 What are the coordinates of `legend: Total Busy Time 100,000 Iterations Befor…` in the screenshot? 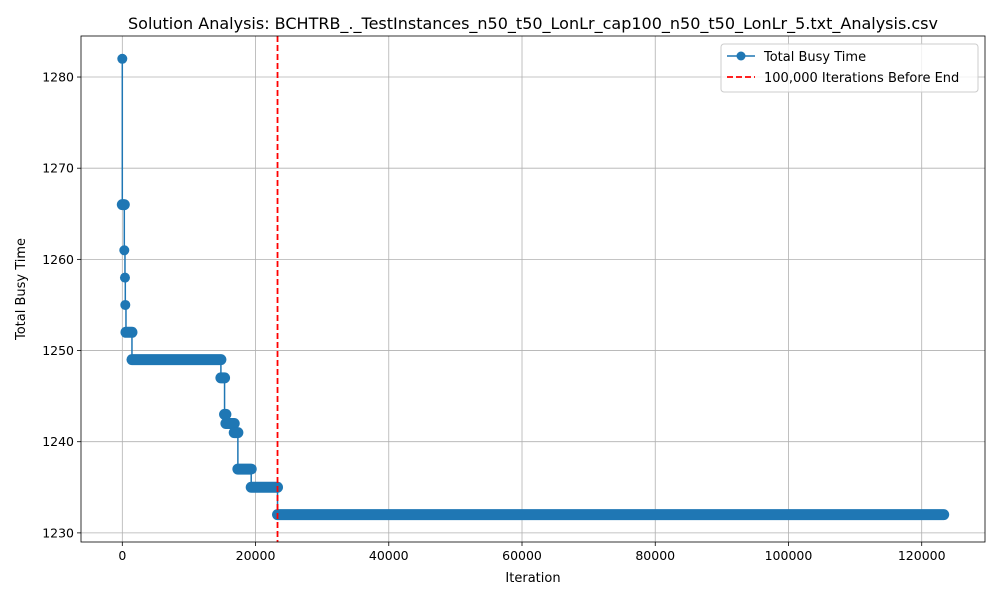 It's located at (849, 68).